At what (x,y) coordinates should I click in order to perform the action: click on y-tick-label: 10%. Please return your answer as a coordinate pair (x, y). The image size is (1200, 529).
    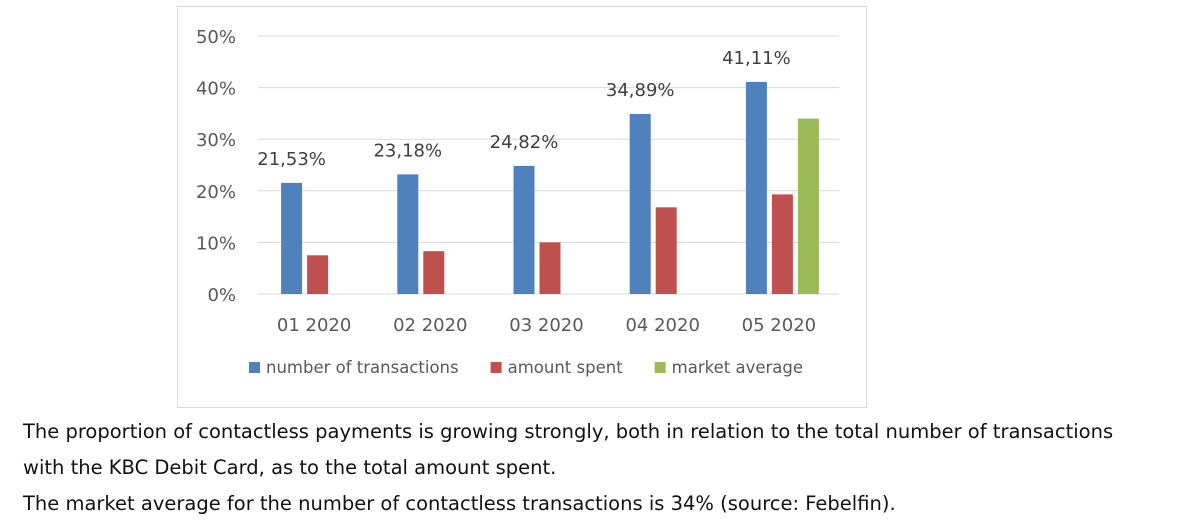
    Looking at the image, I should click on (216, 243).